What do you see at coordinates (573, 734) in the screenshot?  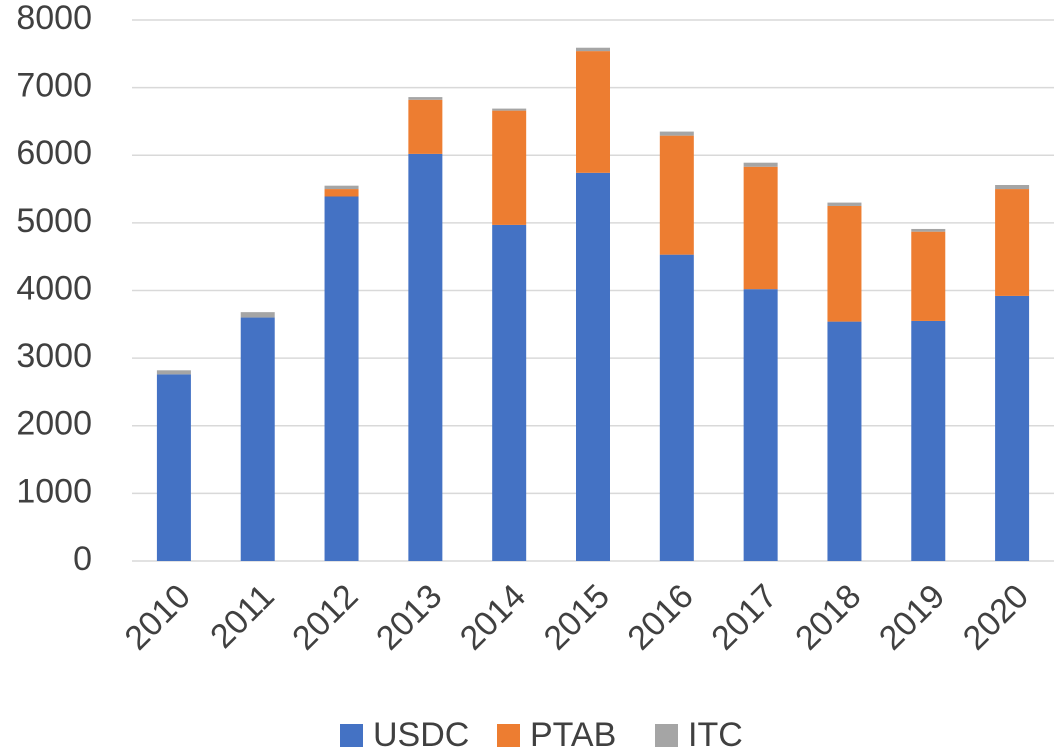 I see `legend-label: PTAB` at bounding box center [573, 734].